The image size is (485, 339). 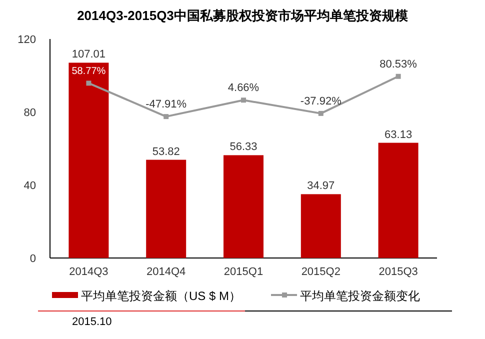 What do you see at coordinates (30, 186) in the screenshot?
I see `y-tick-label: 40` at bounding box center [30, 186].